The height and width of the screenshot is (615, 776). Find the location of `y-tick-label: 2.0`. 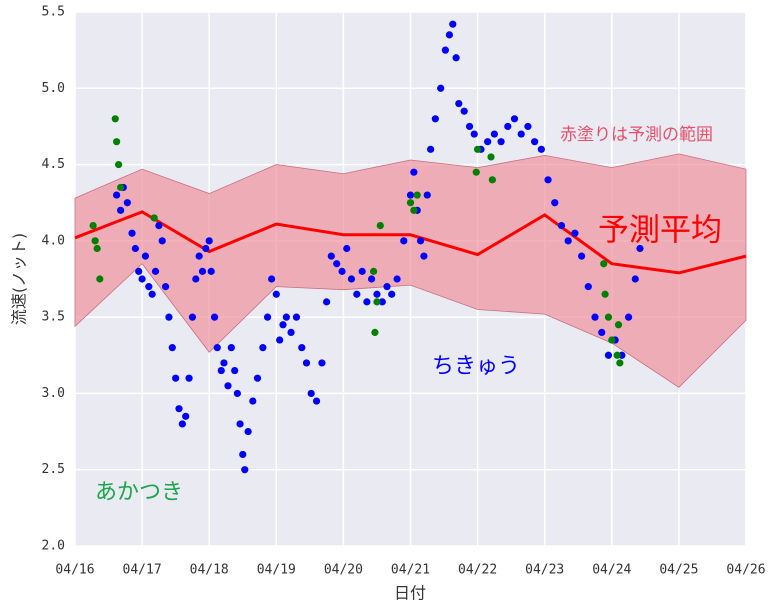

y-tick-label: 2.0 is located at coordinates (53, 546).